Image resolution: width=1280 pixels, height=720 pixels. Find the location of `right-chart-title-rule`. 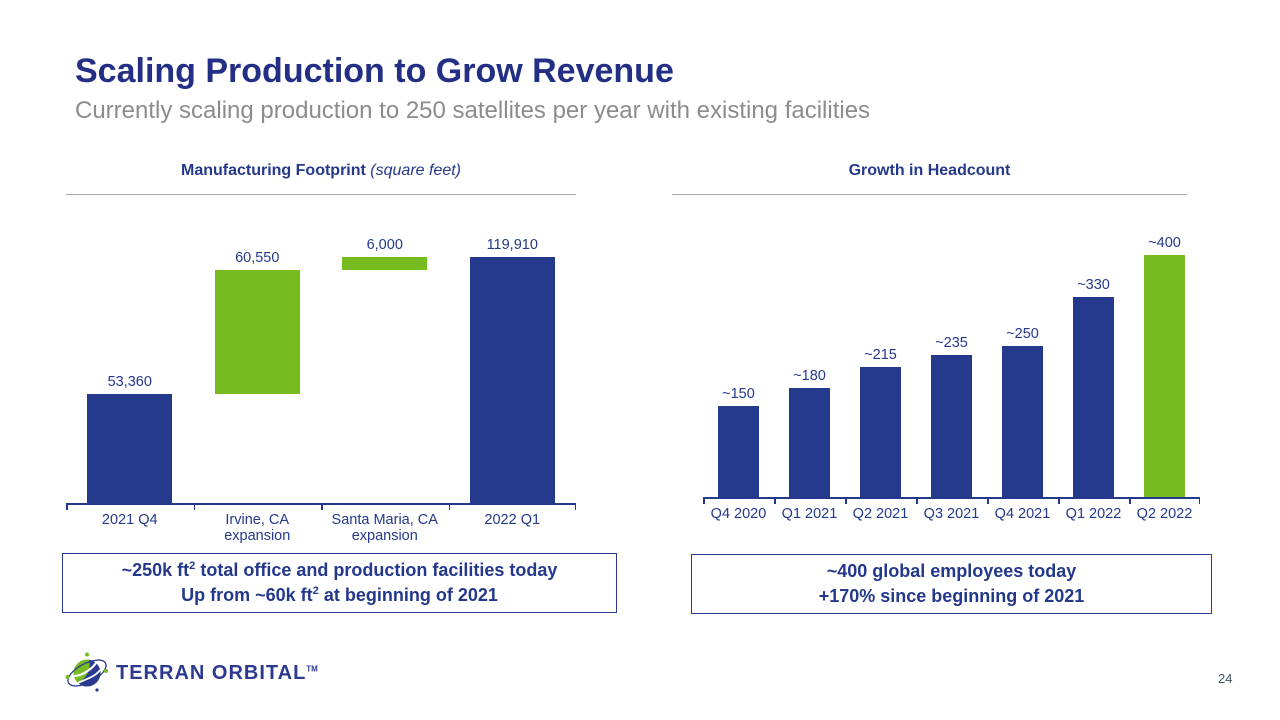

right-chart-title-rule is located at coordinates (929, 194).